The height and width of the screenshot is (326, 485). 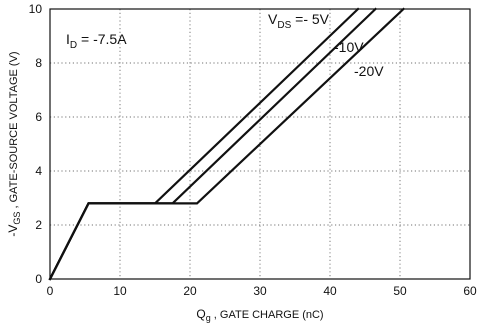 I want to click on x-axis-title-rest: , GATE CHARGE (nC), so click(x=267, y=315).